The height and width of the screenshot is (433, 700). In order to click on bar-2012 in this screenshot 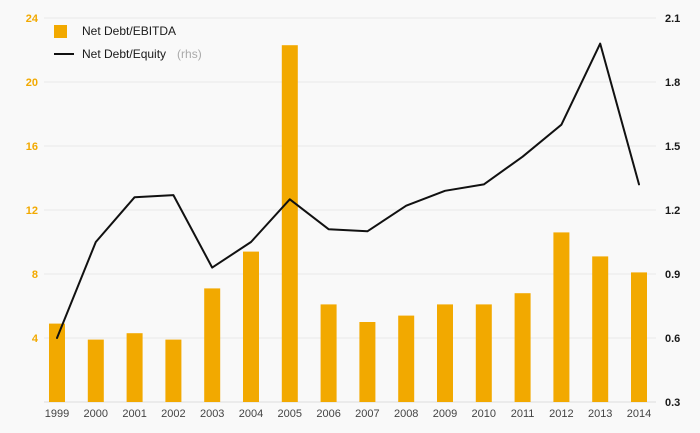, I will do `click(561, 317)`.